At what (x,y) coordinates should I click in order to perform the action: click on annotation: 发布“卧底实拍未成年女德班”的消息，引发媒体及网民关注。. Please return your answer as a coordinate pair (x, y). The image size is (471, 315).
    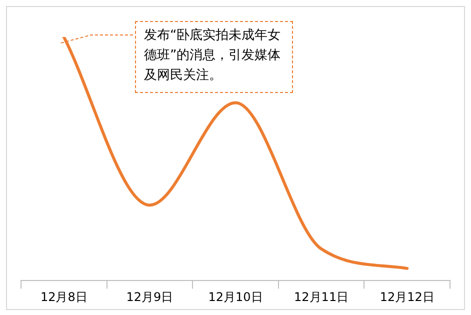
    Looking at the image, I should click on (214, 57).